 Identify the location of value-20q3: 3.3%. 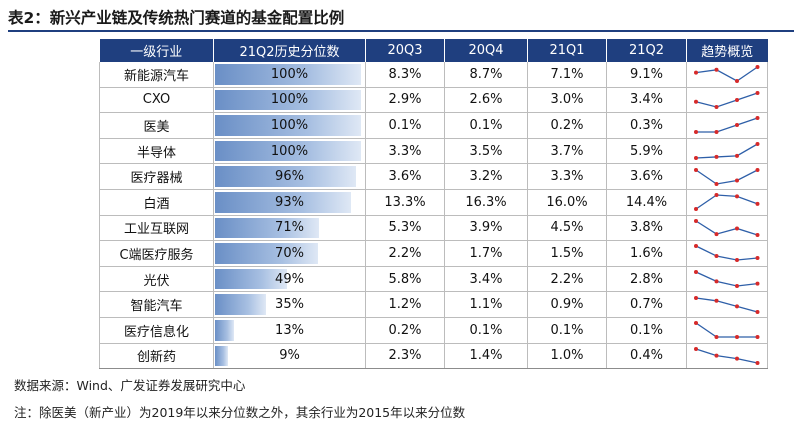
(405, 151).